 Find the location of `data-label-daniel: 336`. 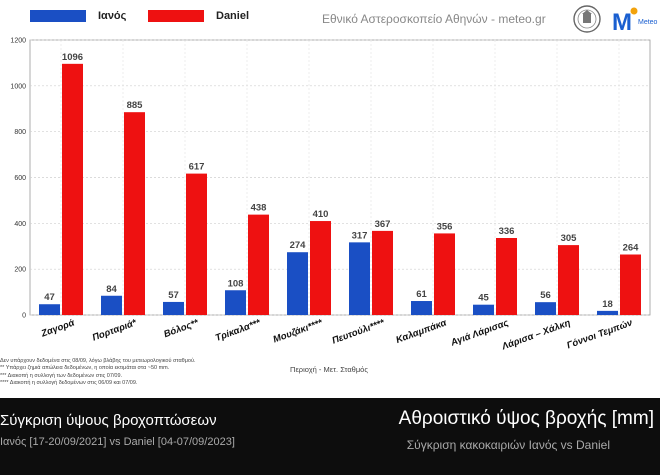

data-label-daniel: 336 is located at coordinates (507, 231).